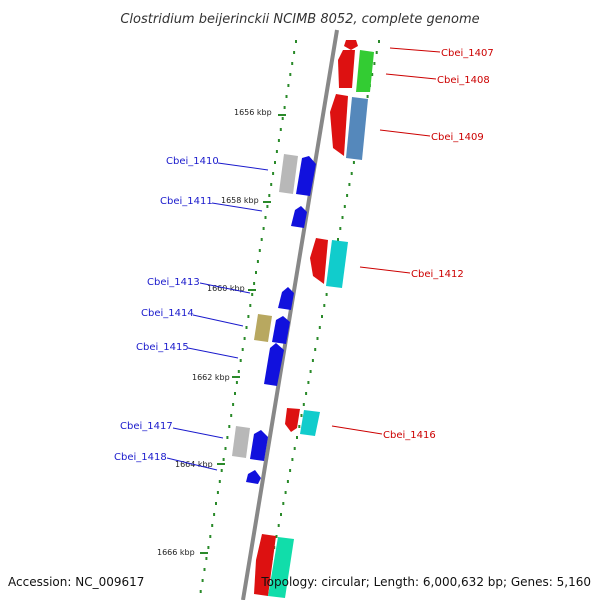 The height and width of the screenshot is (600, 600). I want to click on gene-cbei-1414-olive, so click(263, 328).